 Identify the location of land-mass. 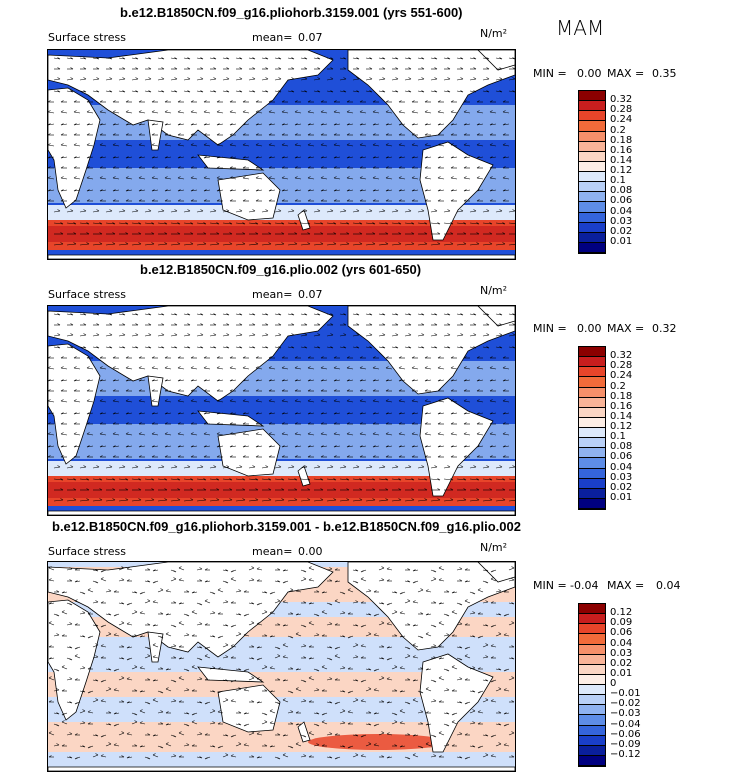
(249, 452).